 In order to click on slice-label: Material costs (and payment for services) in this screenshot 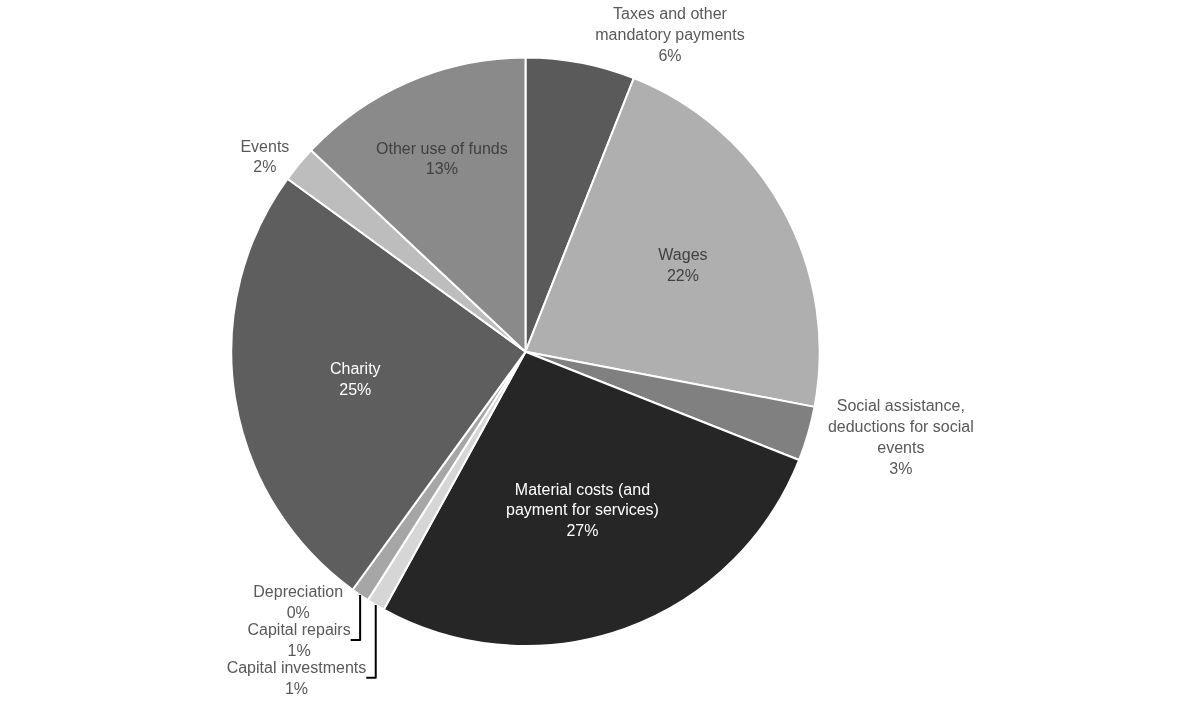, I will do `click(582, 499)`.